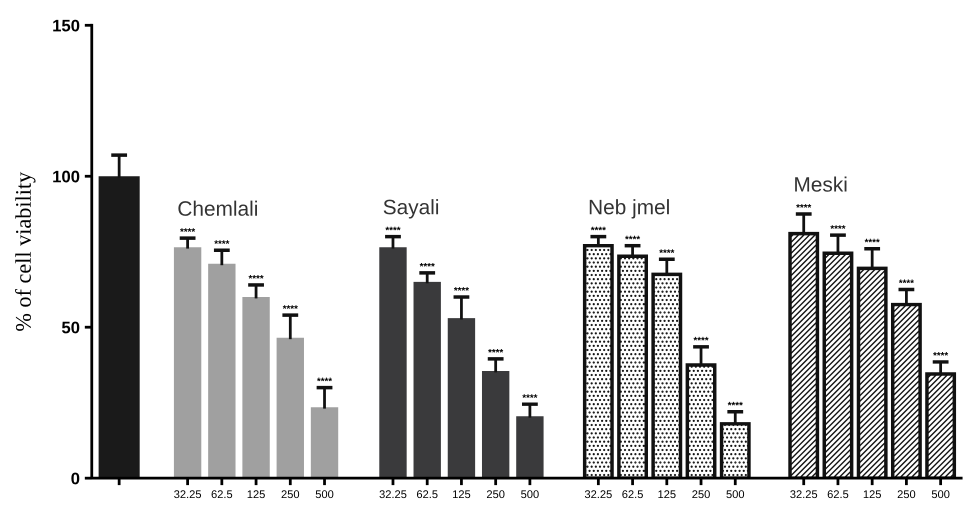 Image resolution: width=966 pixels, height=506 pixels. What do you see at coordinates (411, 209) in the screenshot?
I see `series-label: Sayali` at bounding box center [411, 209].